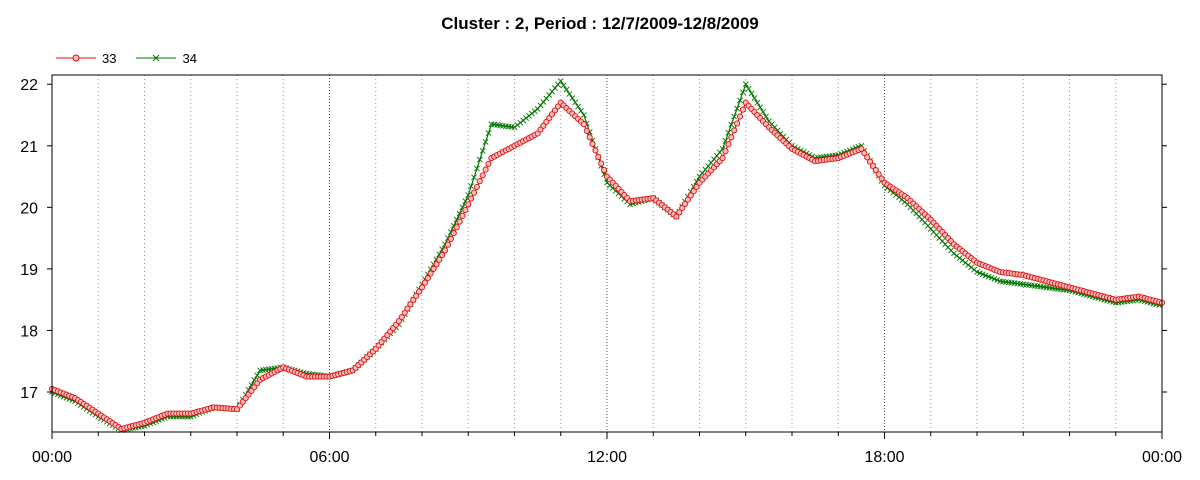 Image resolution: width=1200 pixels, height=480 pixels. I want to click on legend-item-34: 34, so click(166, 58).